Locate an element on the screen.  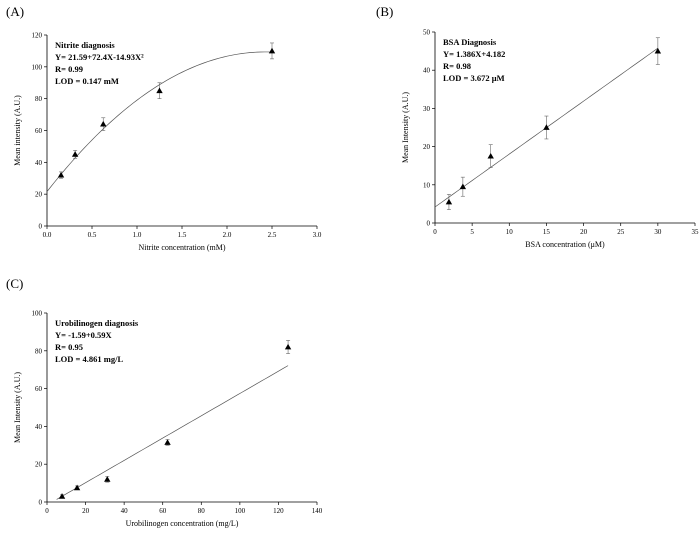
annotation-line: R= 0.99 is located at coordinates (69, 69).